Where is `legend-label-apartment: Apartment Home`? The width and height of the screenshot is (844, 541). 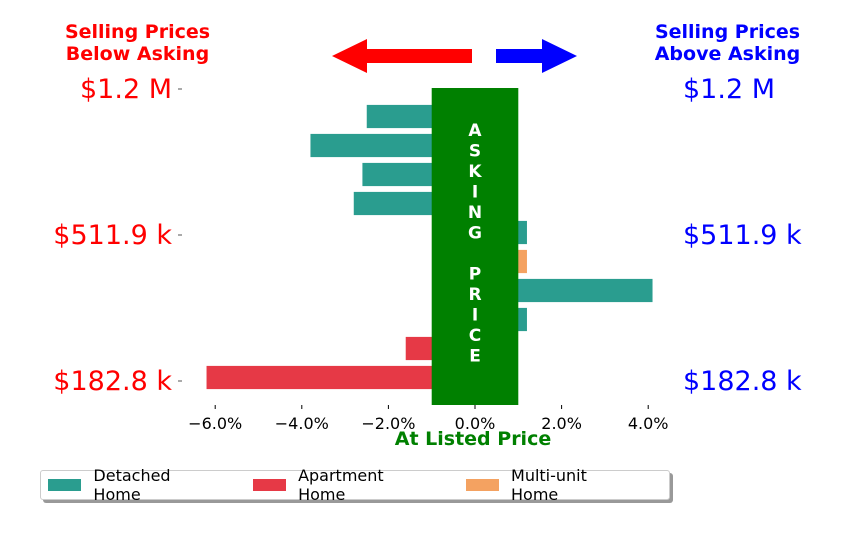
legend-label-apartment: Apartment Home is located at coordinates (341, 485).